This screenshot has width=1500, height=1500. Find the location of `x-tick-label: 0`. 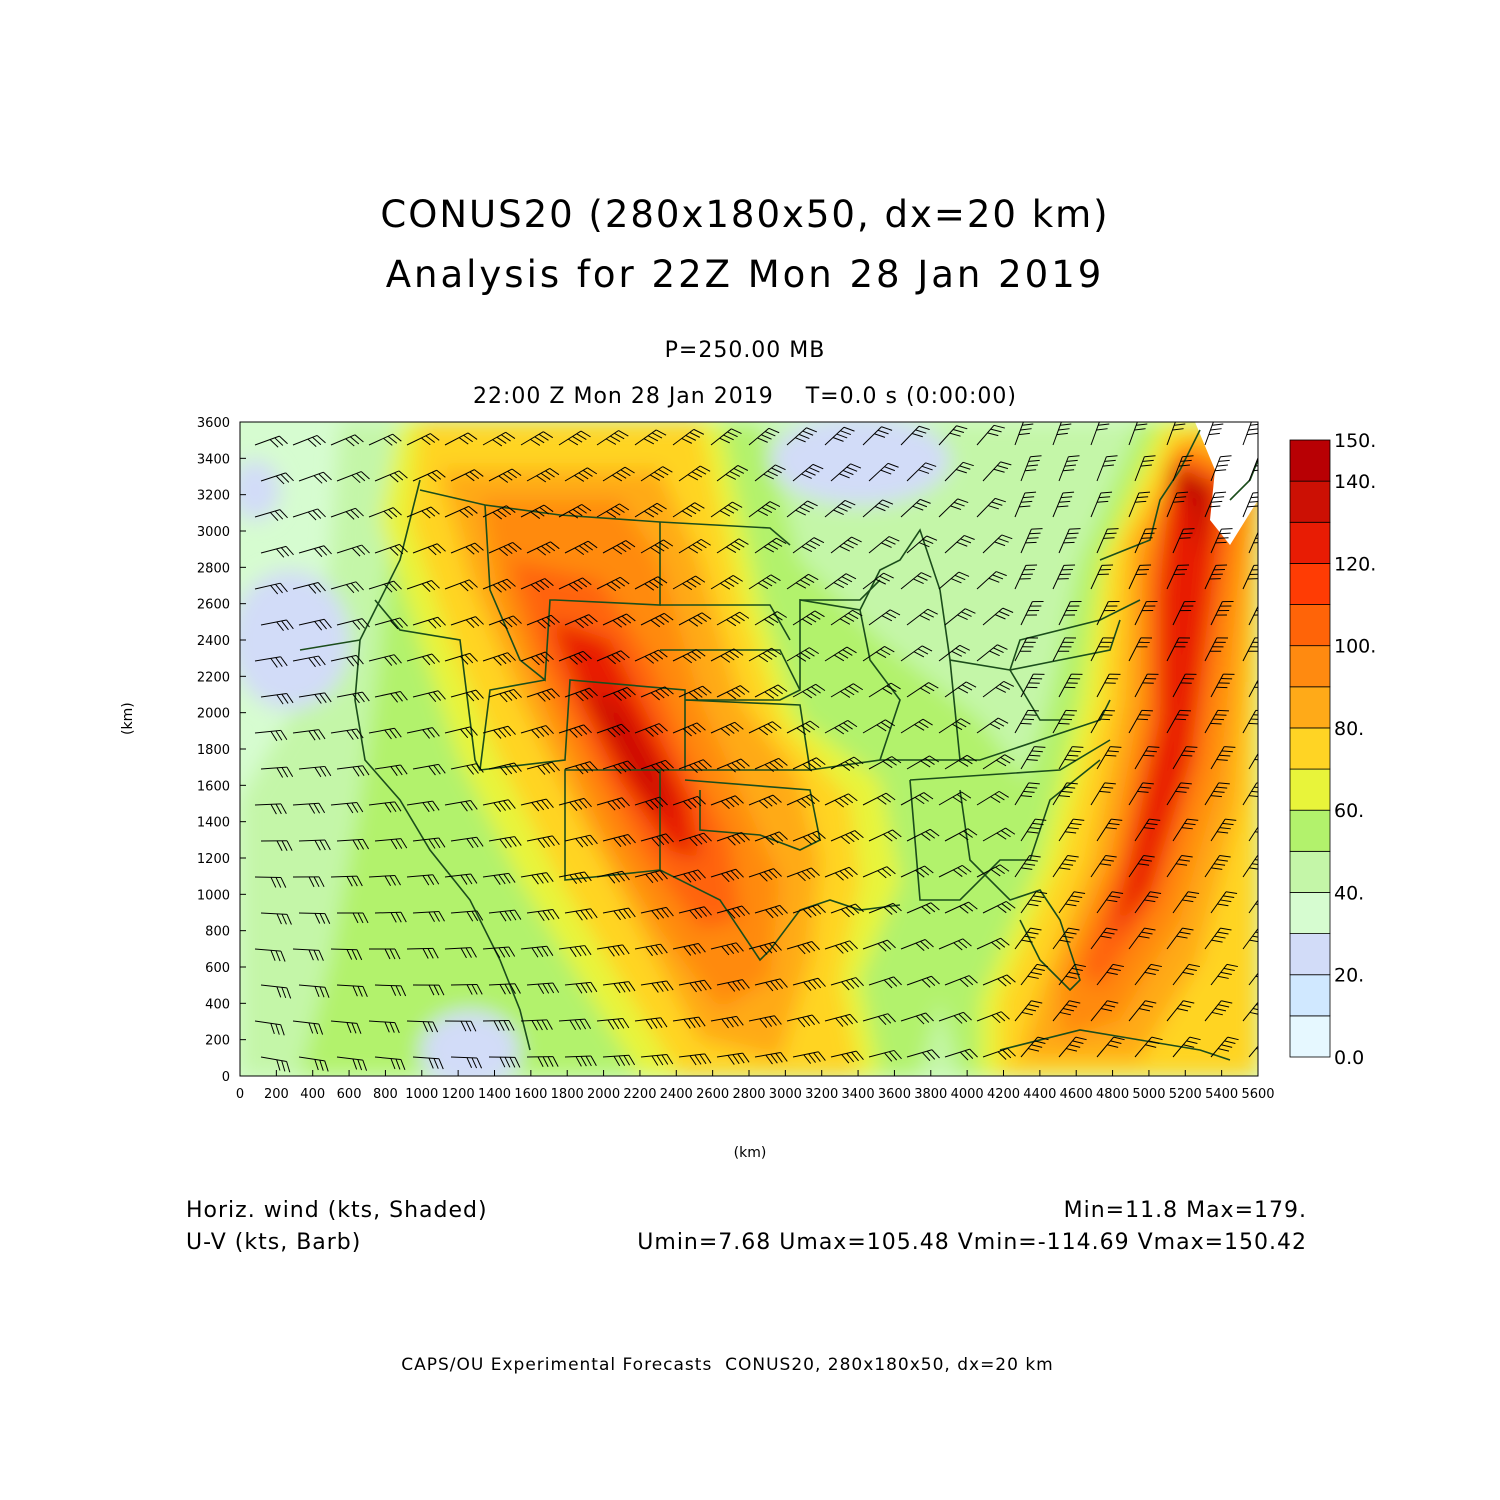

x-tick-label: 0 is located at coordinates (240, 1094).